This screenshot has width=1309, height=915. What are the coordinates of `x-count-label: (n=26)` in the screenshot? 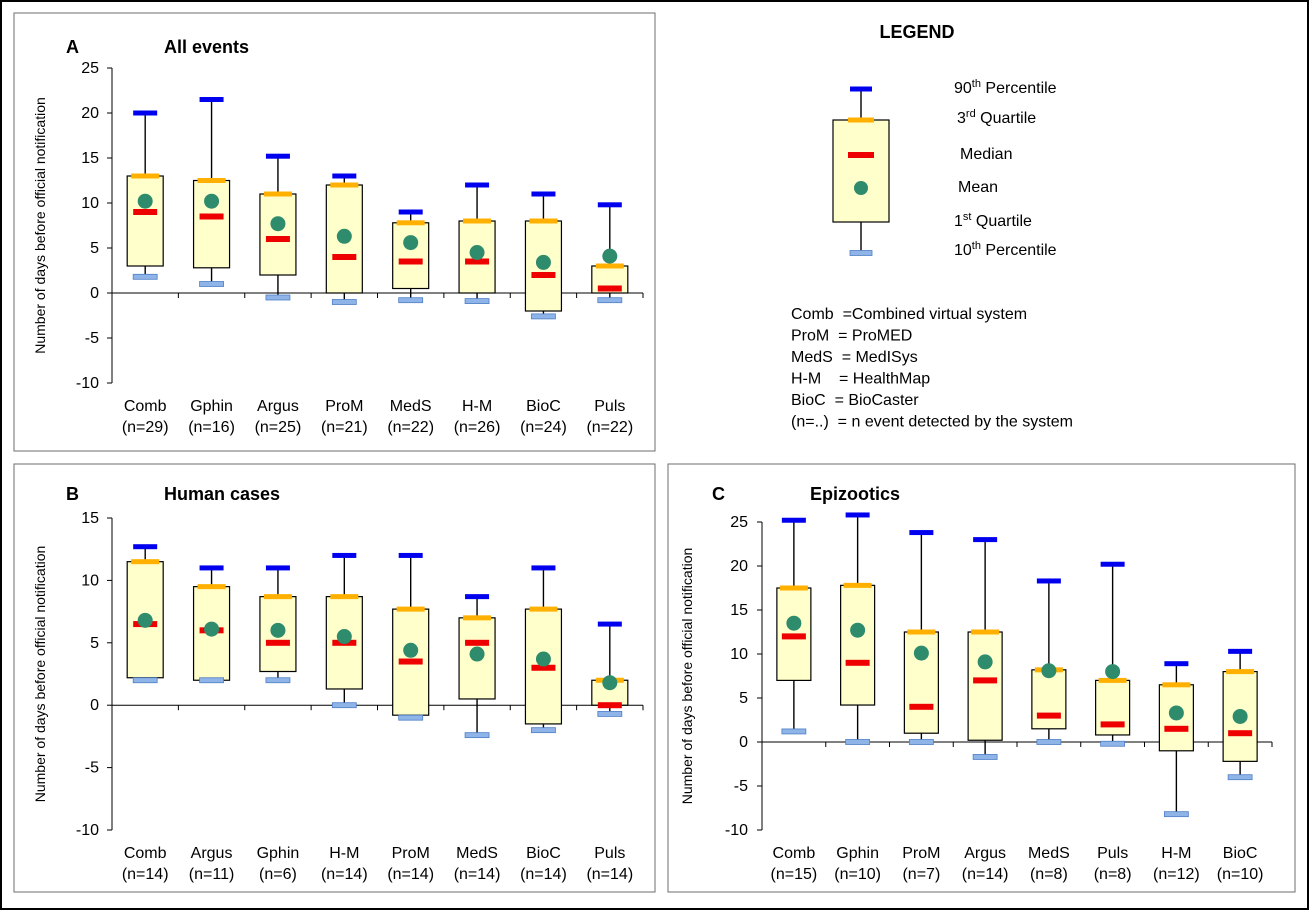 It's located at (477, 427).